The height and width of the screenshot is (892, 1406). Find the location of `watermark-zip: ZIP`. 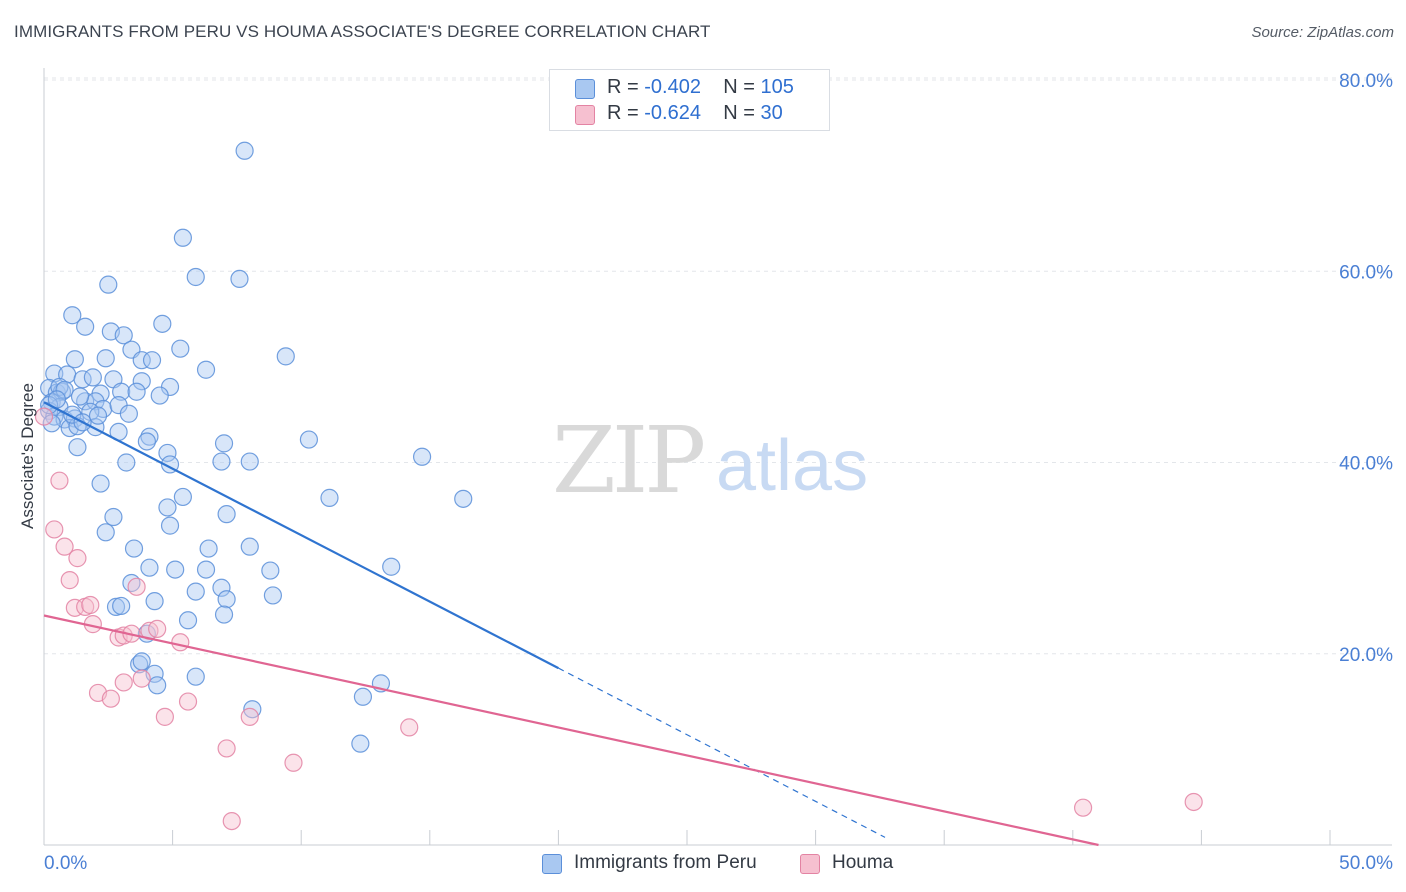

watermark-zip: ZIP is located at coordinates (627, 460).